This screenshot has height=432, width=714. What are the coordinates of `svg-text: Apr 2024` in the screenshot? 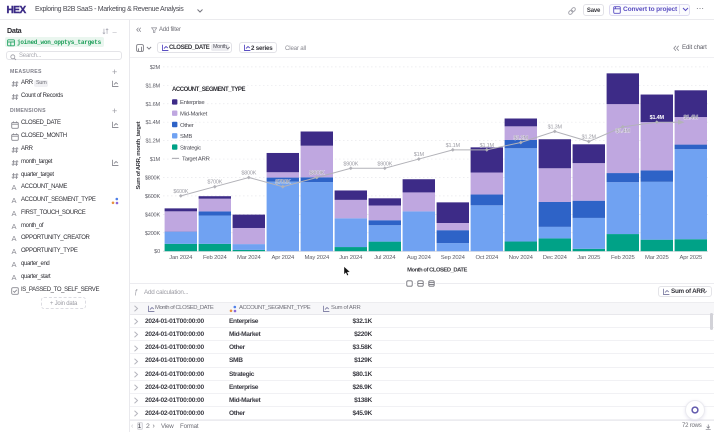 It's located at (283, 258).